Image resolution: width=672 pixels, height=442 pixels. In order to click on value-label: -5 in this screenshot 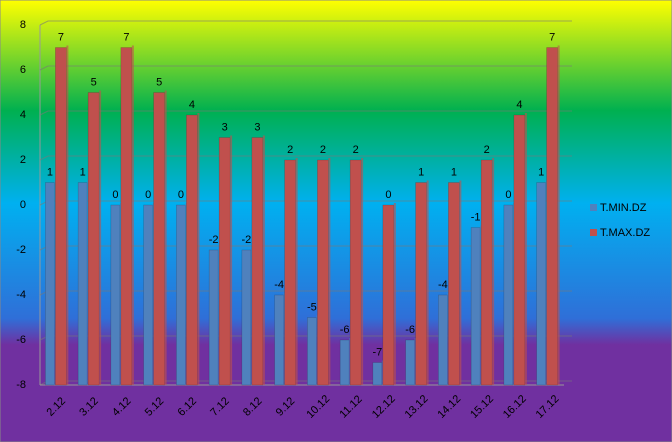, I will do `click(312, 307)`.